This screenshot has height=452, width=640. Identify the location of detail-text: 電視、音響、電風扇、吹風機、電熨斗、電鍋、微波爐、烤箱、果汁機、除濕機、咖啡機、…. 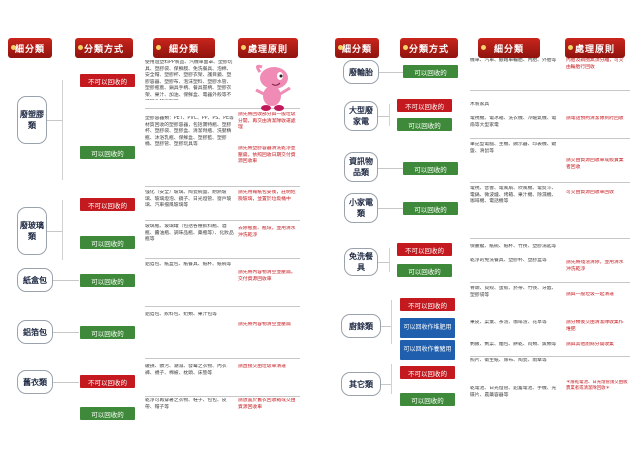
(513, 195).